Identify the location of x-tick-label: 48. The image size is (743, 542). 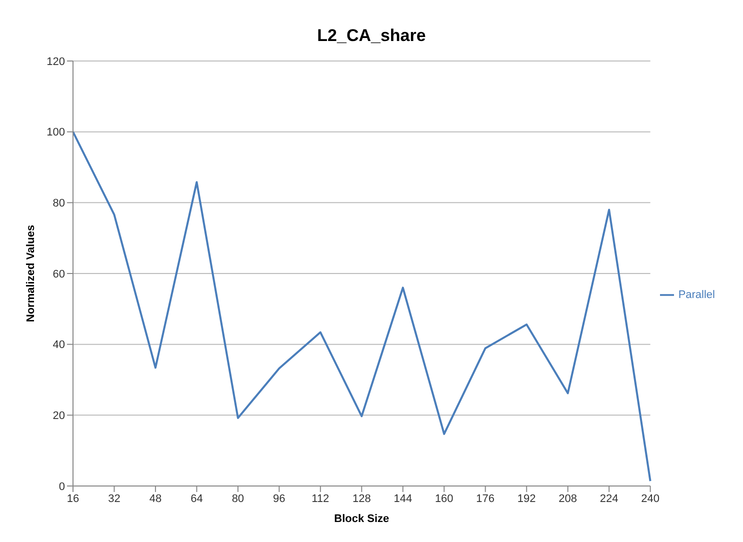
(155, 498).